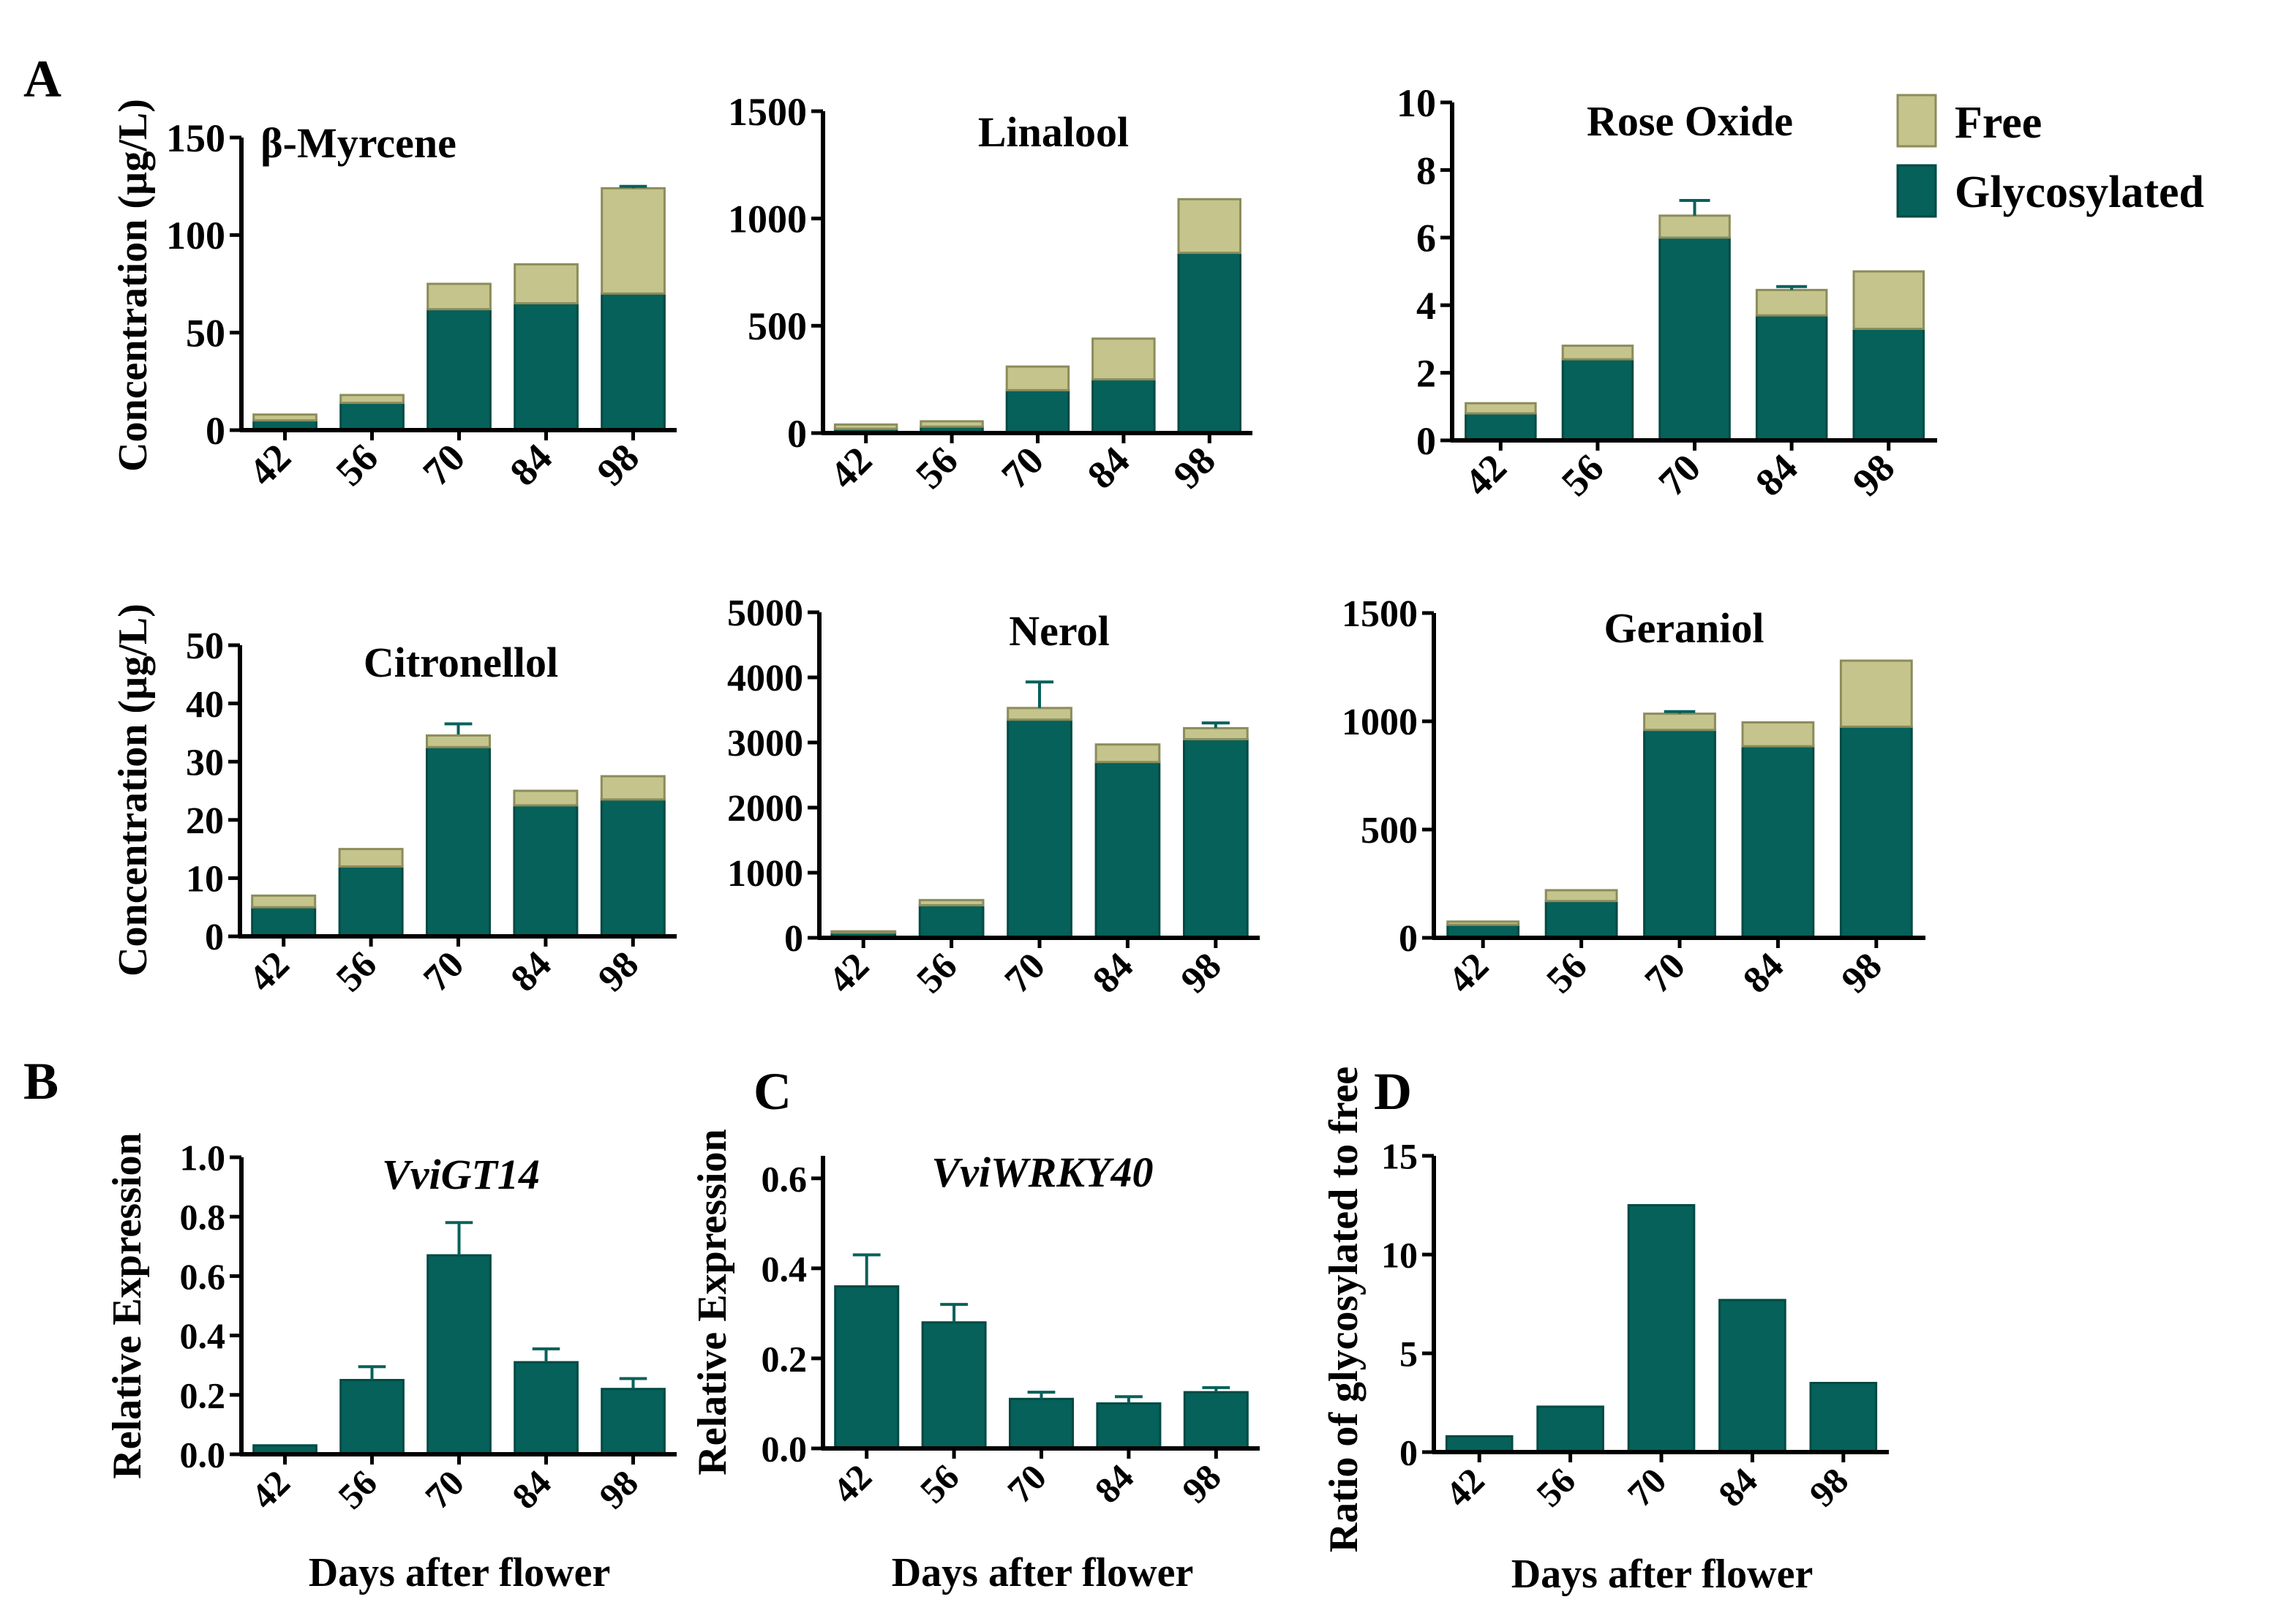 The width and height of the screenshot is (2270, 1624). What do you see at coordinates (1426, 170) in the screenshot?
I see `y-tick-label-rose_oxide-8: 8` at bounding box center [1426, 170].